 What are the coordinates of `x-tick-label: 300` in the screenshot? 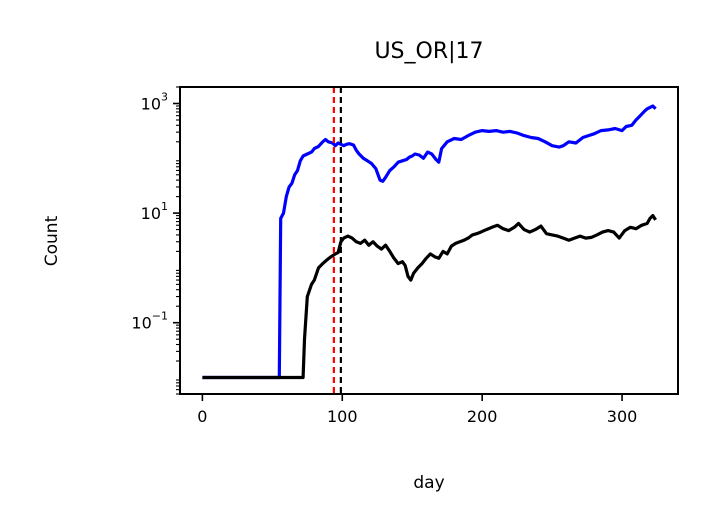 It's located at (622, 416).